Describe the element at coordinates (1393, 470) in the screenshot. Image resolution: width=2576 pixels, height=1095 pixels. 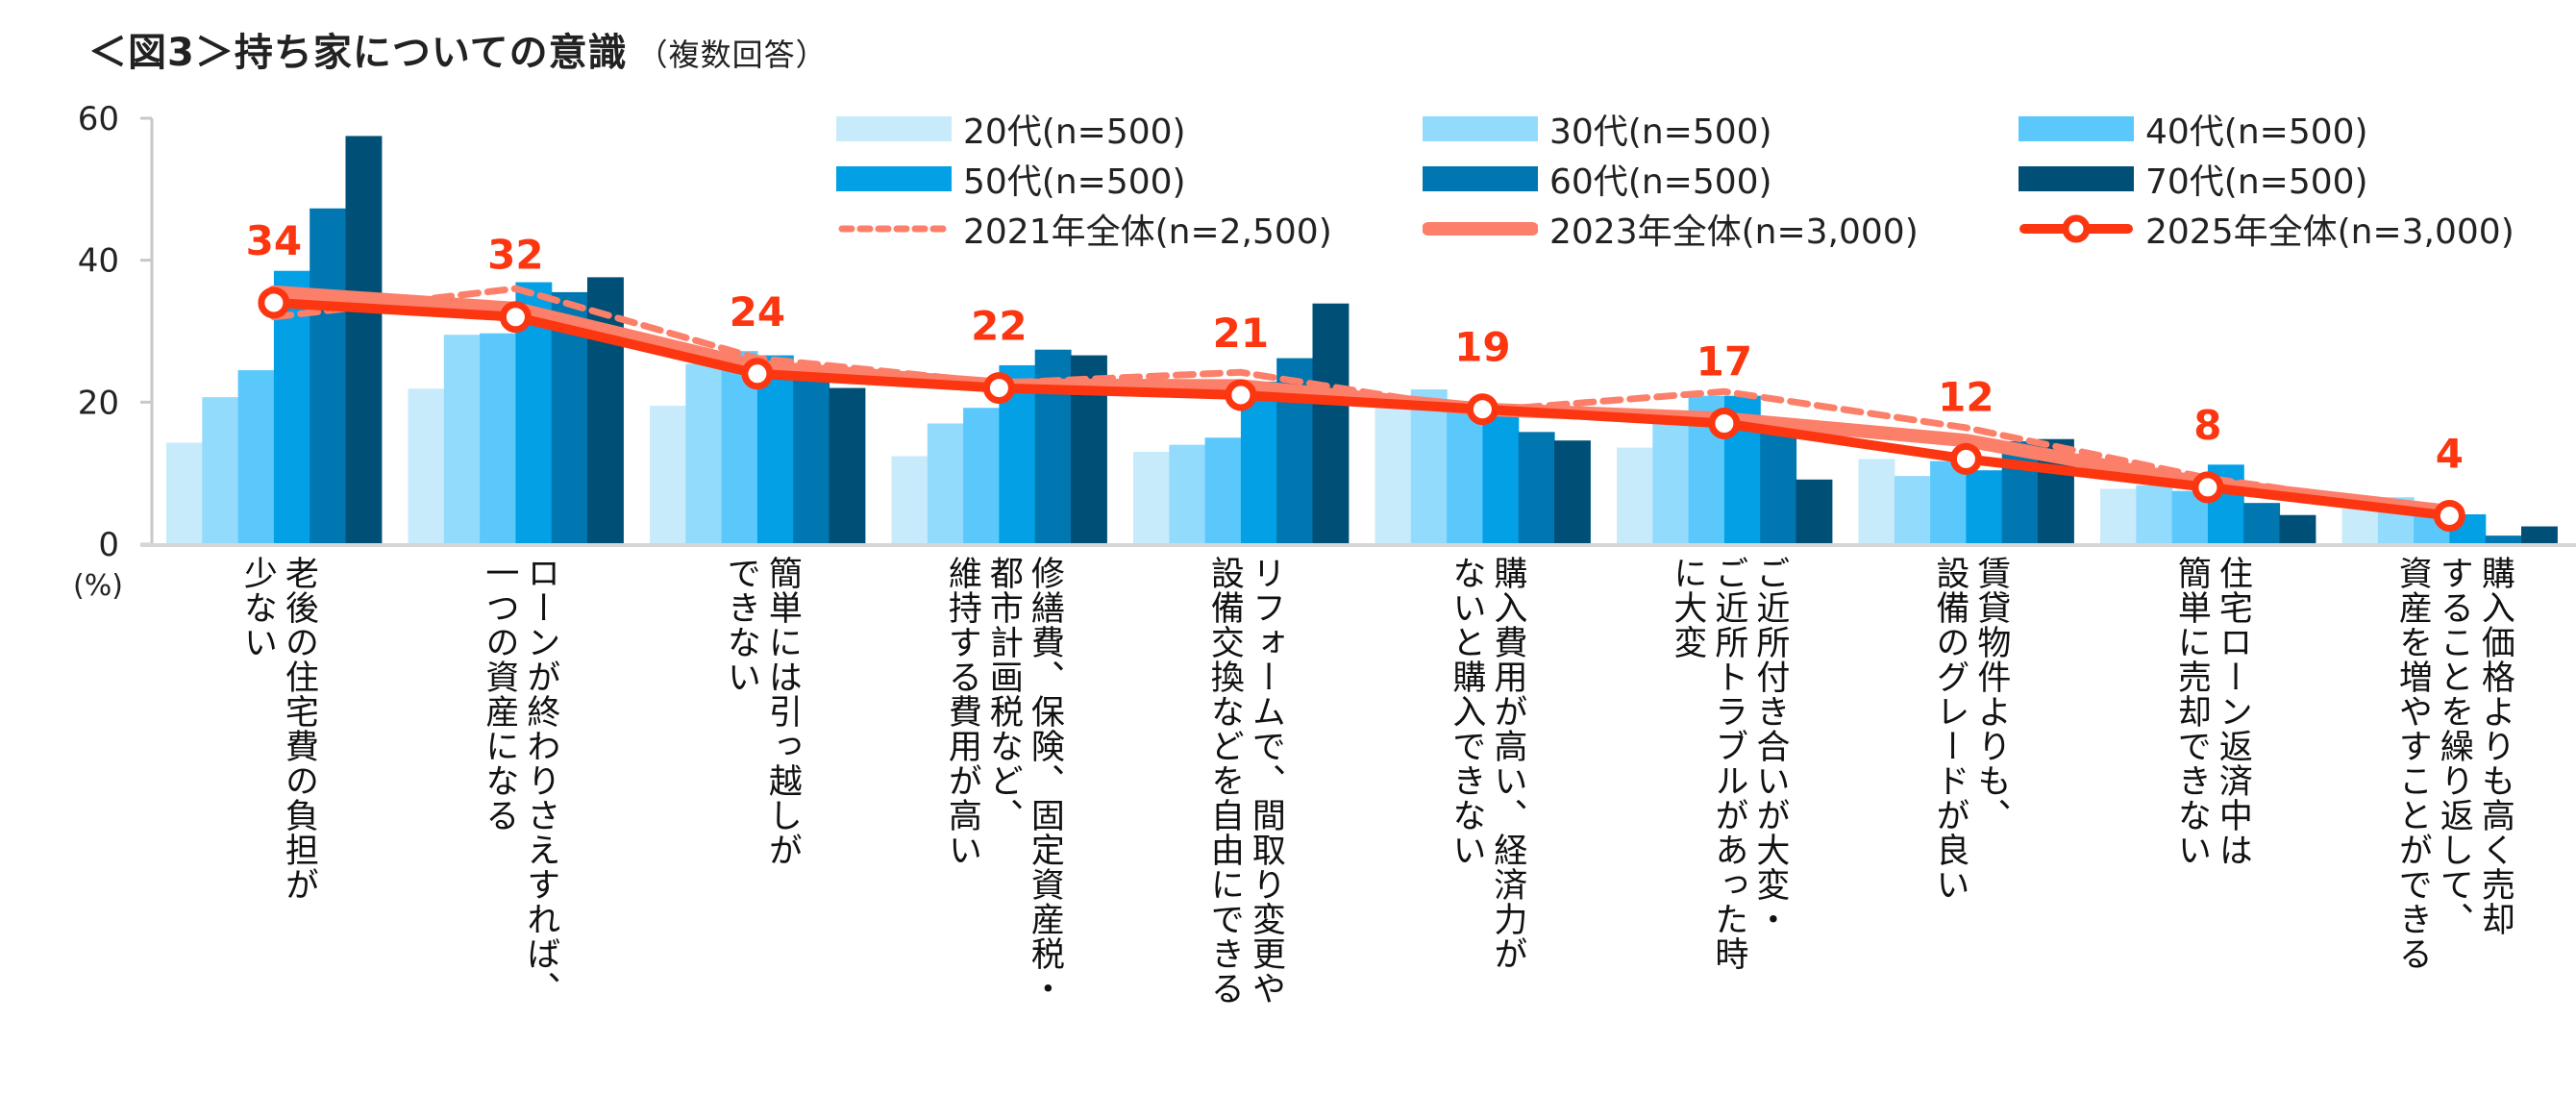
I see `bar-20s-cat6` at that location.